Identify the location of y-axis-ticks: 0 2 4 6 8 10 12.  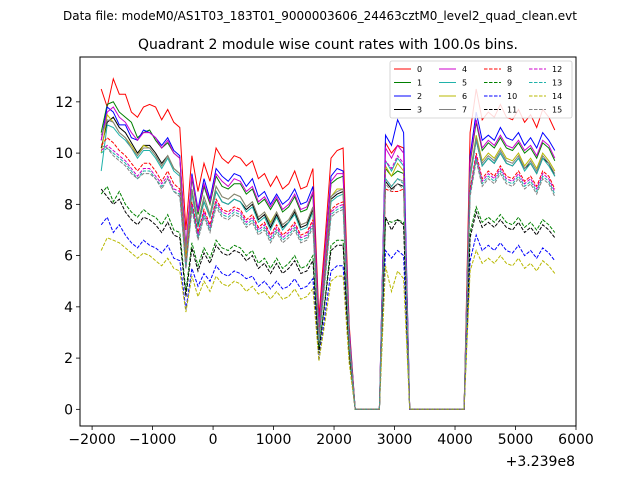
(67, 256).